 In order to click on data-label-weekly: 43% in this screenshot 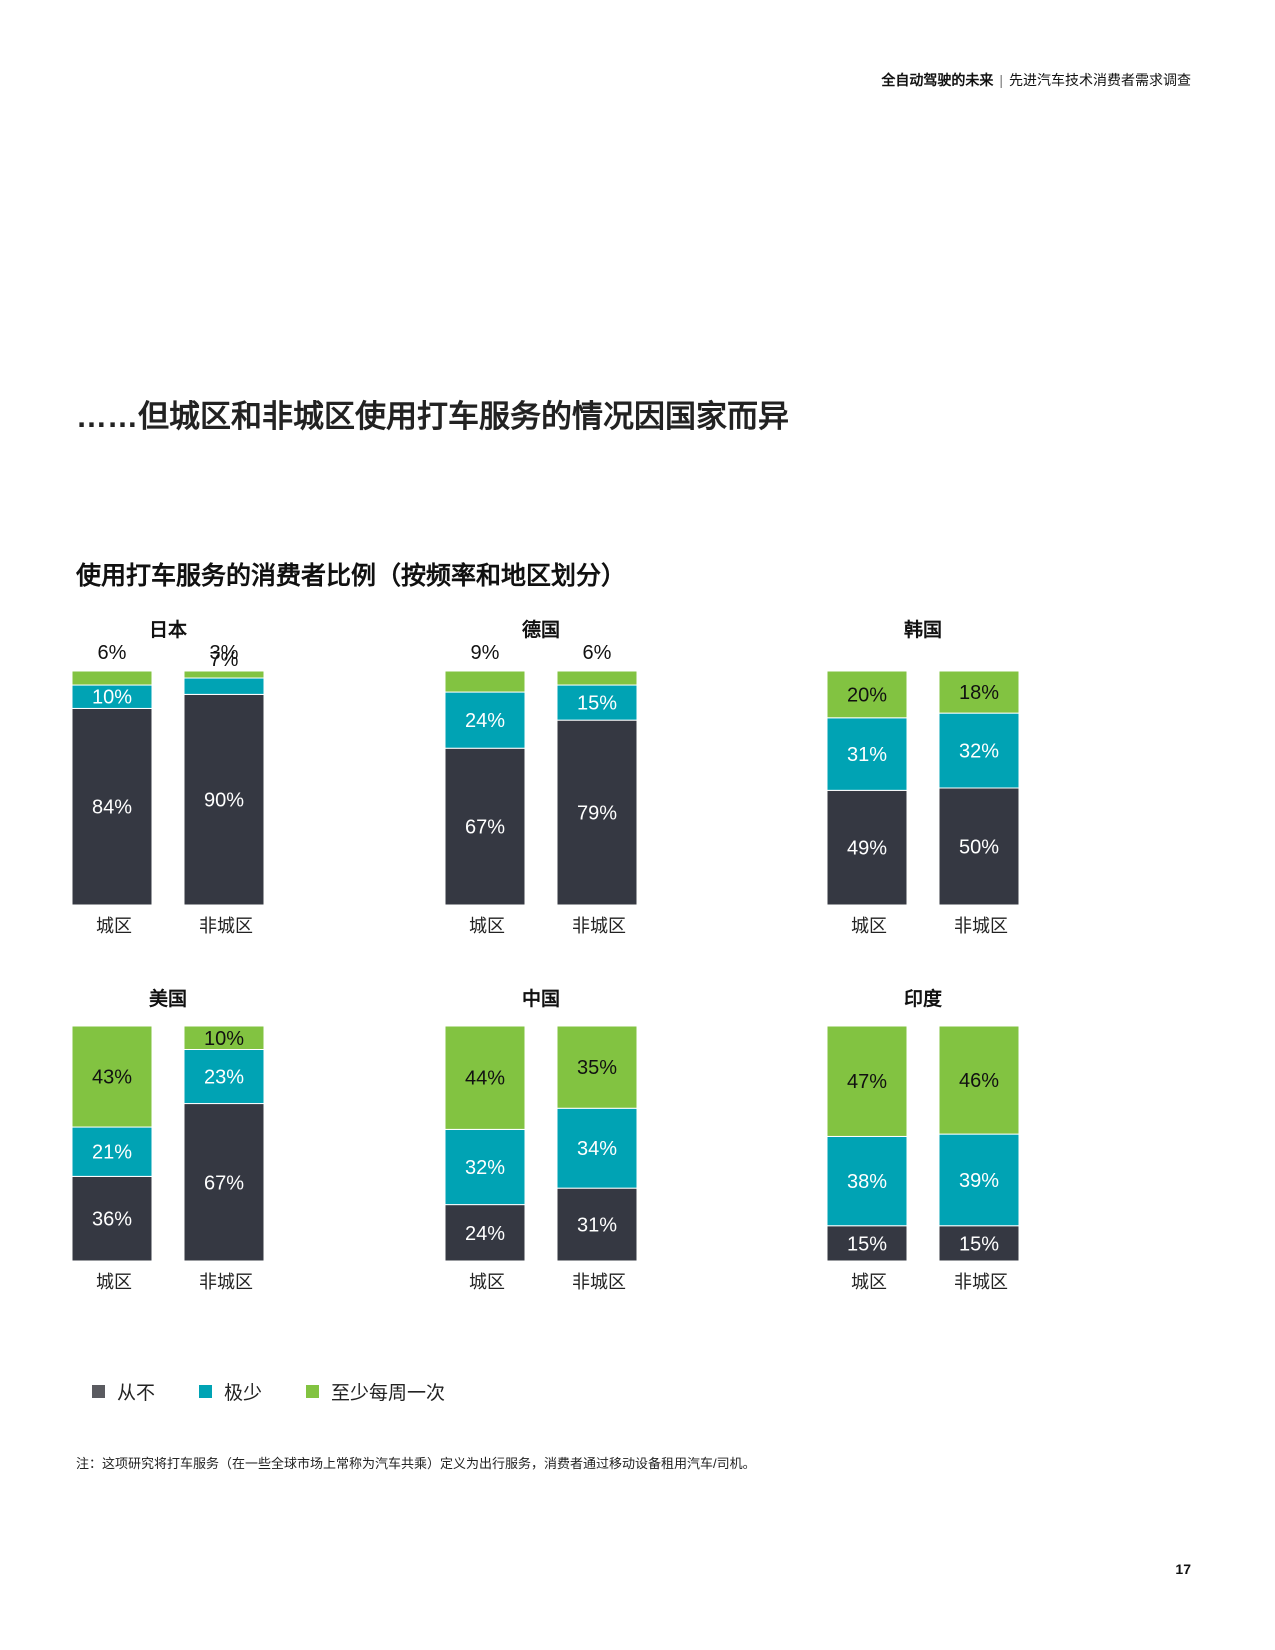, I will do `click(112, 1078)`.